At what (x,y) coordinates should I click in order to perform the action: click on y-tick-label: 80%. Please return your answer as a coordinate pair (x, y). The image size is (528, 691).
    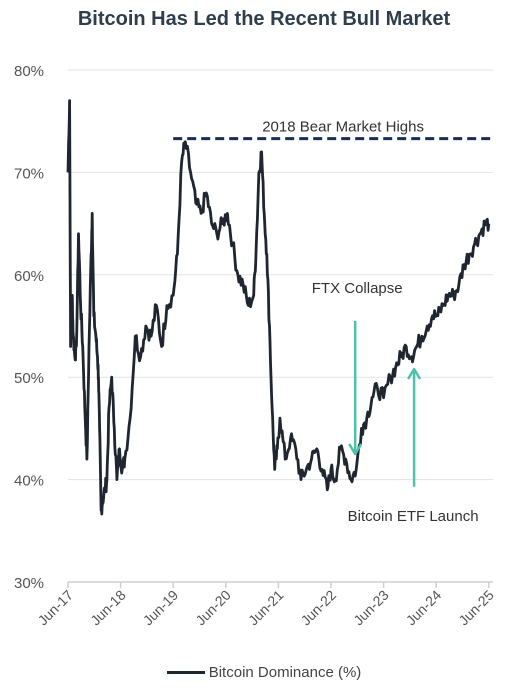
    Looking at the image, I should click on (29, 71).